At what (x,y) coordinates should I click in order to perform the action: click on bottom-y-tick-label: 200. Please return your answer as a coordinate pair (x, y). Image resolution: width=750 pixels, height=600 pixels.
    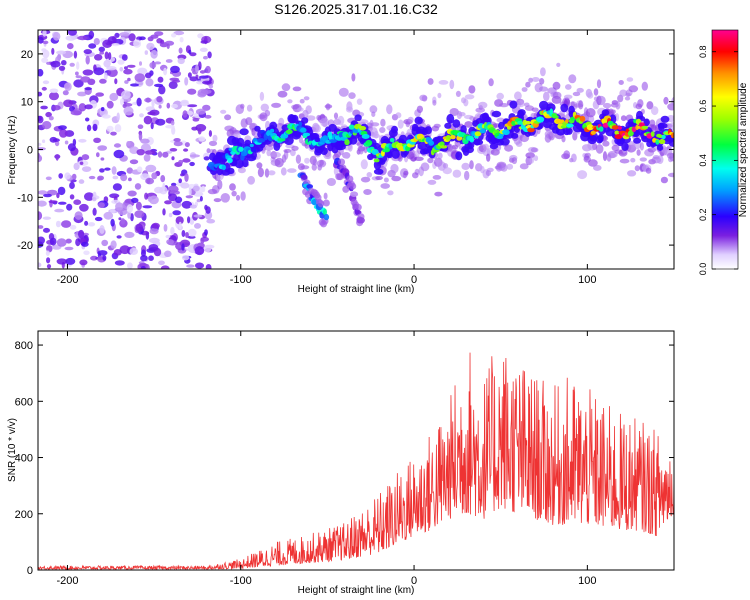
    Looking at the image, I should click on (24, 515).